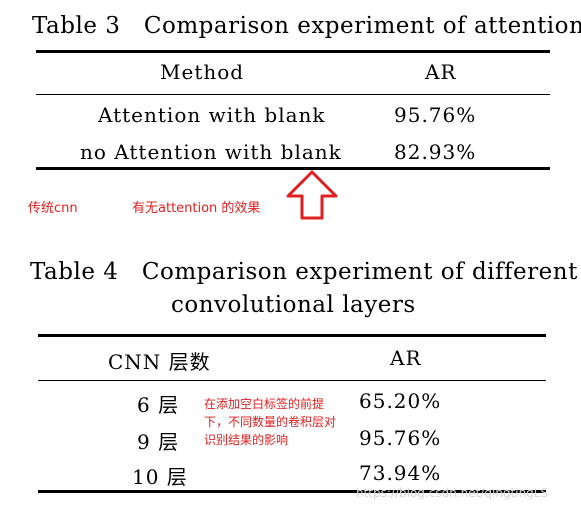 The width and height of the screenshot is (581, 511). What do you see at coordinates (158, 405) in the screenshot?
I see `table4-row1-layers: 6 层` at bounding box center [158, 405].